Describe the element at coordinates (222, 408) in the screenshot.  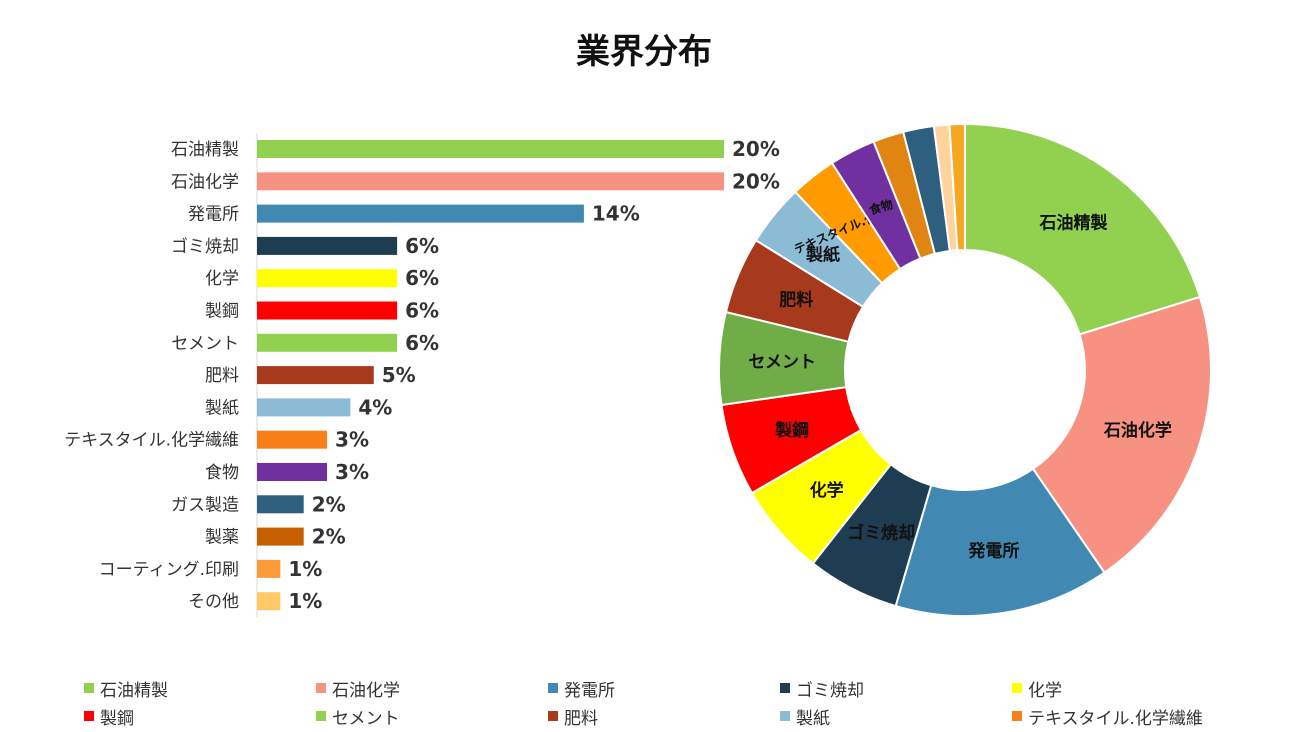
I see `category-tick-label: 製紙` at that location.